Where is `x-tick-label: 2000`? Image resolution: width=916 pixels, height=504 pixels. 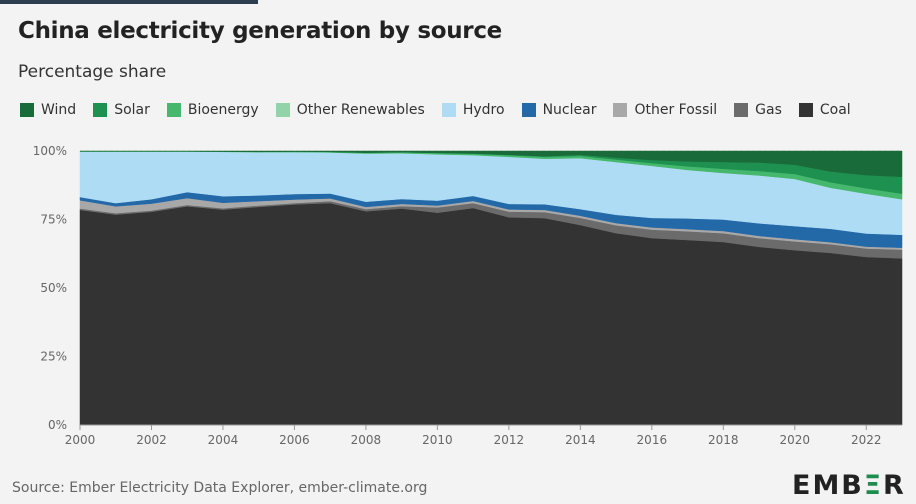 x-tick-label: 2000 is located at coordinates (80, 440).